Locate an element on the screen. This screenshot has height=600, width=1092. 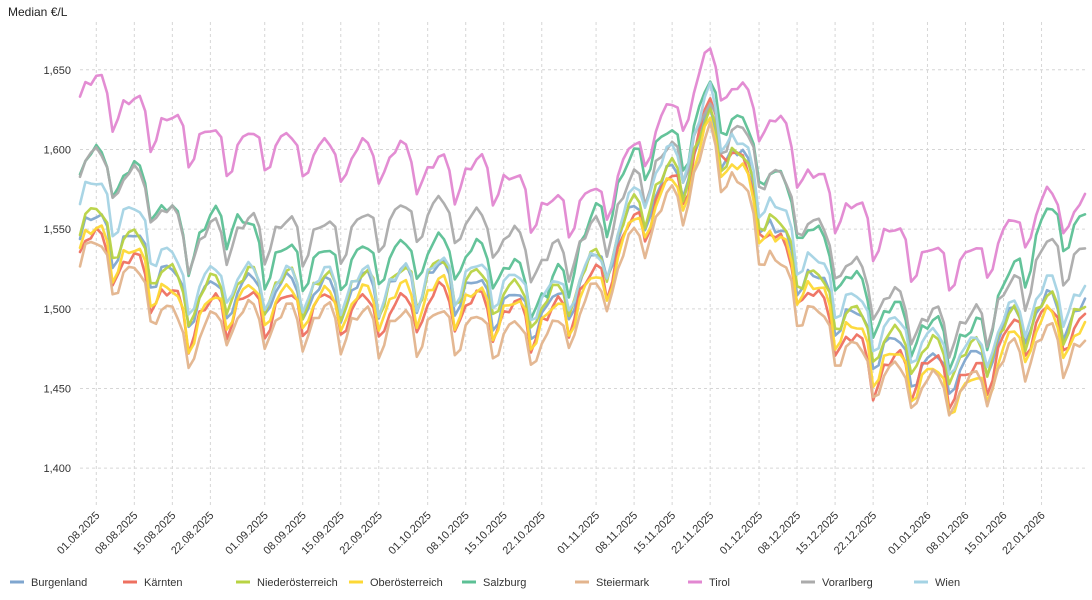
legend-item: Vorarlberg is located at coordinates (837, 583).